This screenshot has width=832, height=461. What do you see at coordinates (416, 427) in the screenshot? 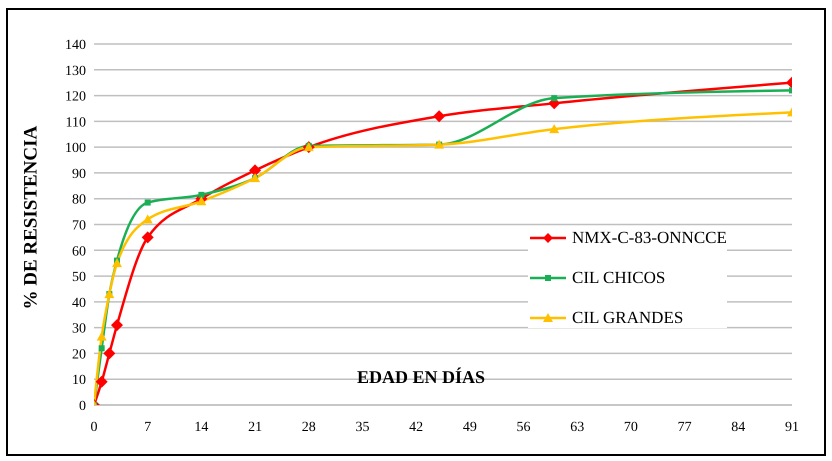
I see `x-tick-label: 42` at bounding box center [416, 427].